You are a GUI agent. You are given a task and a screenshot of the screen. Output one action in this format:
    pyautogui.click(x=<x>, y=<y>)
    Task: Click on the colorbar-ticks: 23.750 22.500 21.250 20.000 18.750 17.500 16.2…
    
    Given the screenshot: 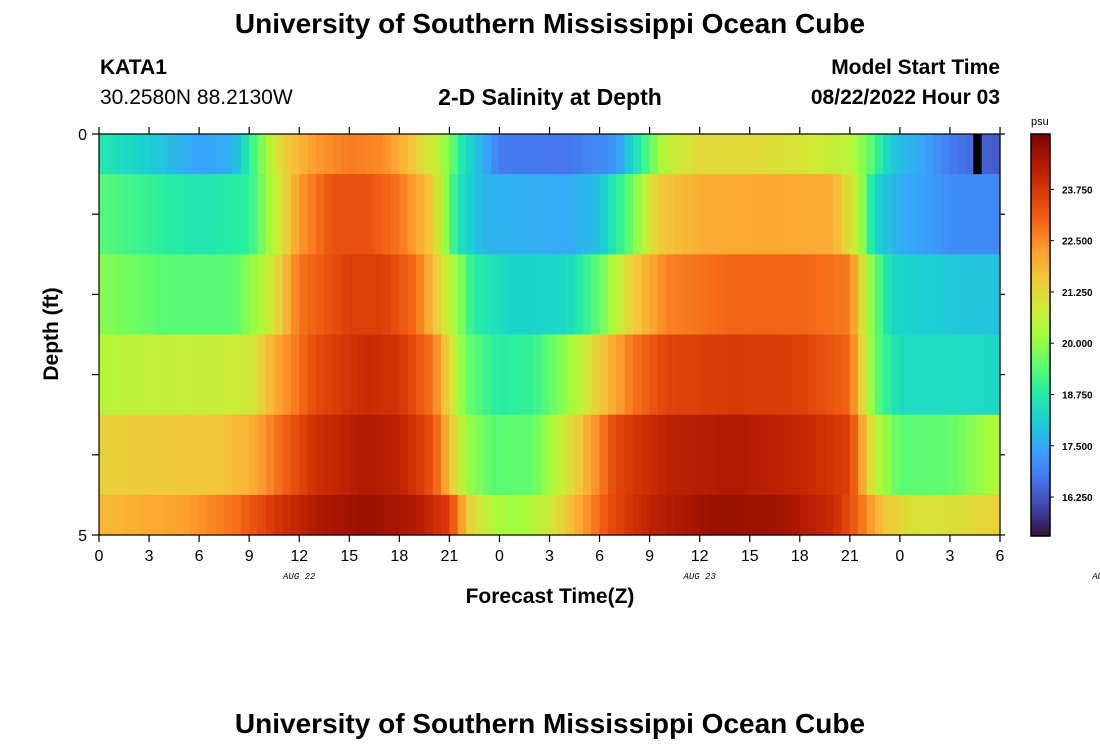 What is the action you would take?
    pyautogui.click(x=1071, y=344)
    